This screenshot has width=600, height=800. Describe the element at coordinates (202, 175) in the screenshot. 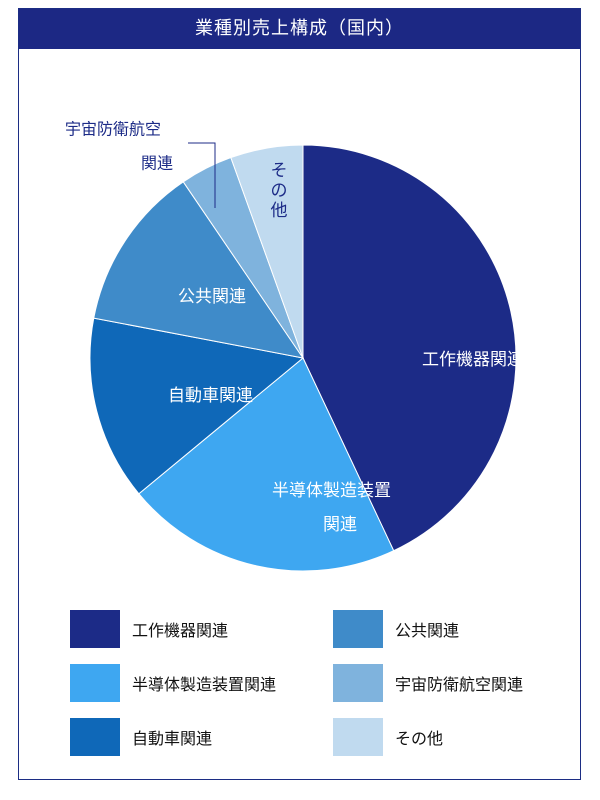

I see `leader-line` at that location.